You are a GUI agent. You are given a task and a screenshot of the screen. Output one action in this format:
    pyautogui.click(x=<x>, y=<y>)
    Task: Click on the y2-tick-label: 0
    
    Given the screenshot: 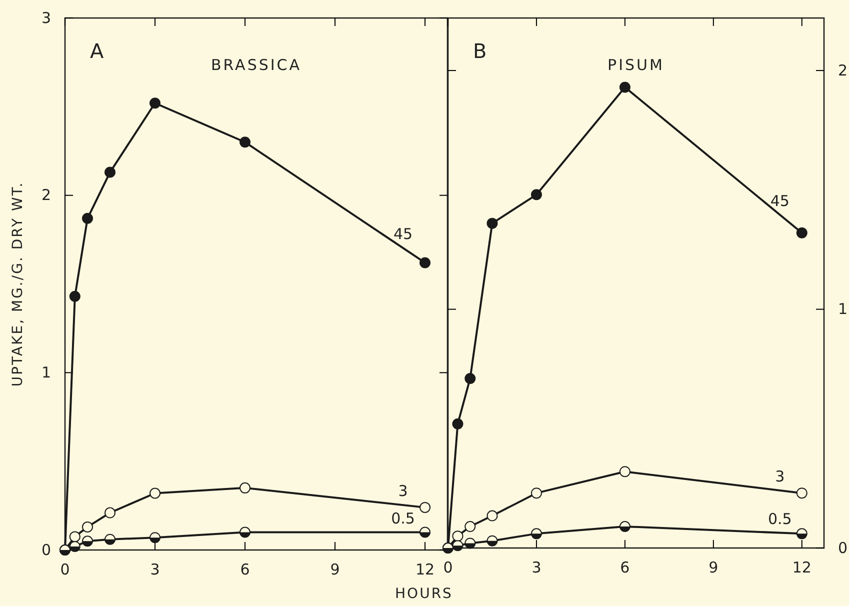 What is the action you would take?
    pyautogui.click(x=843, y=547)
    